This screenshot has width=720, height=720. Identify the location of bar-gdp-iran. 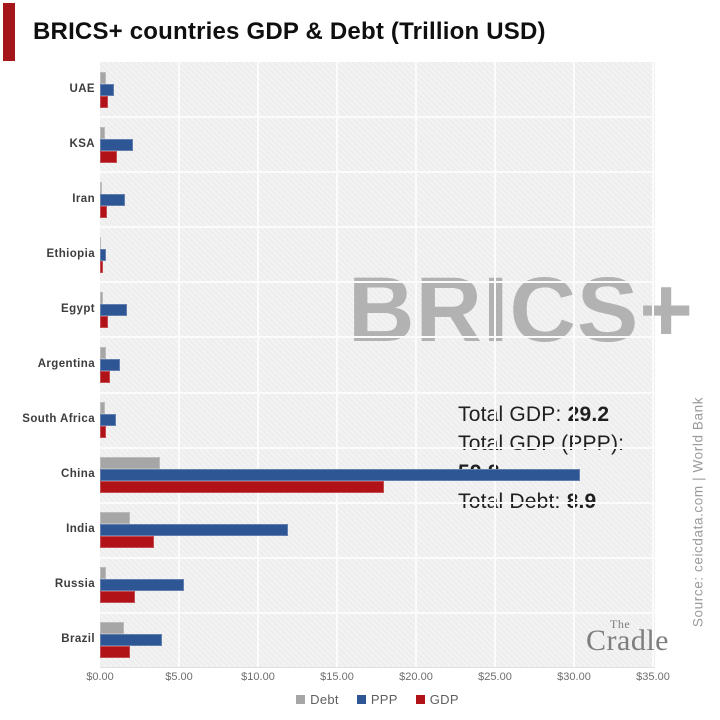
(103, 212).